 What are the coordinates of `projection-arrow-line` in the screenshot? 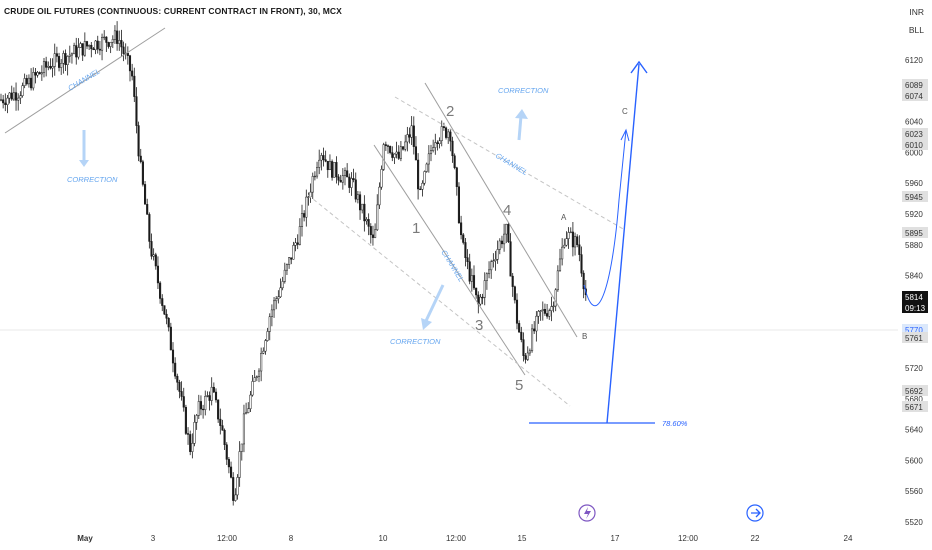 It's located at (623, 243).